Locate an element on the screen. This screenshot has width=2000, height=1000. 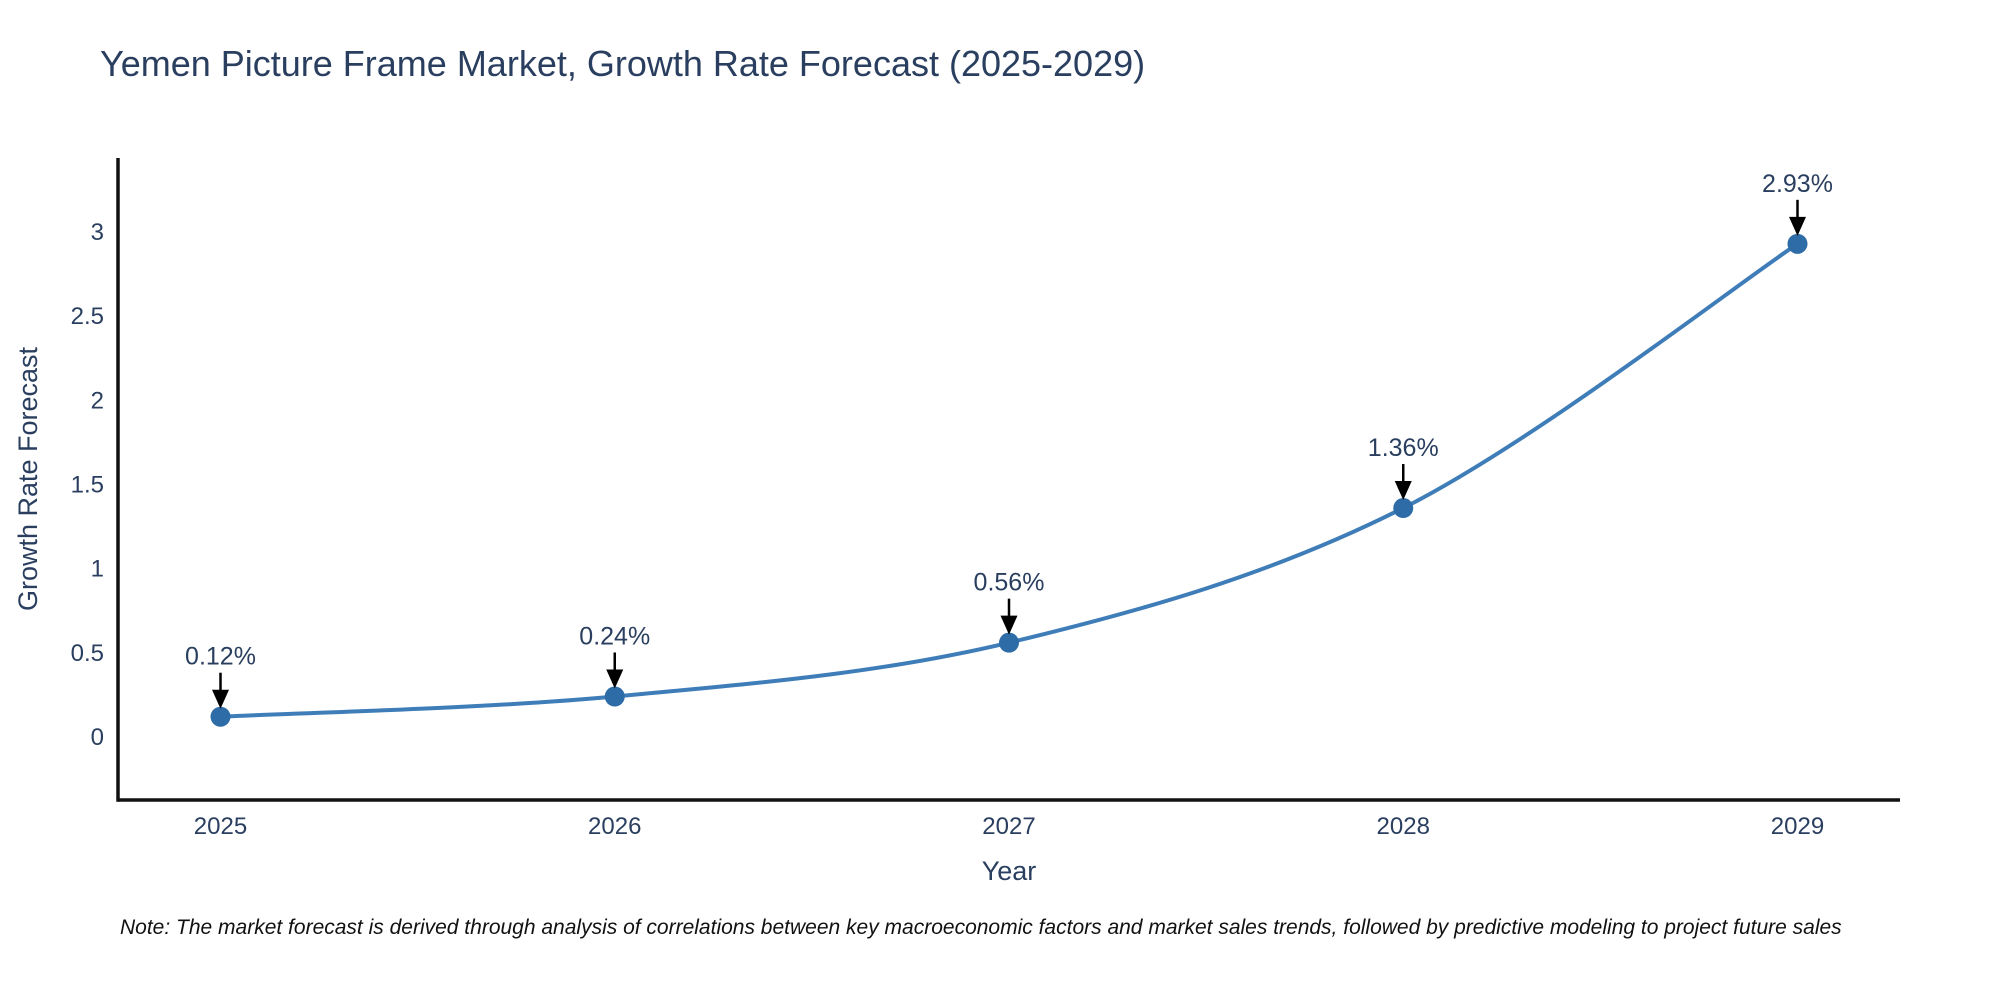
x-tick-label: 2027 is located at coordinates (1008, 826).